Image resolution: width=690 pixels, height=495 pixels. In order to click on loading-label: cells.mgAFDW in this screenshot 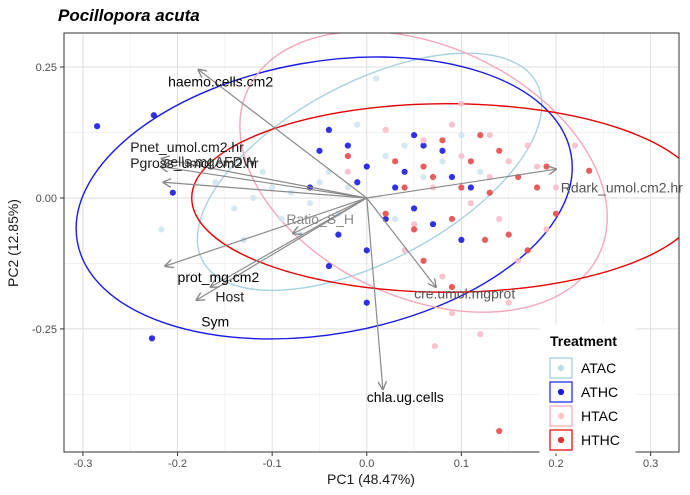, I will do `click(209, 162)`.